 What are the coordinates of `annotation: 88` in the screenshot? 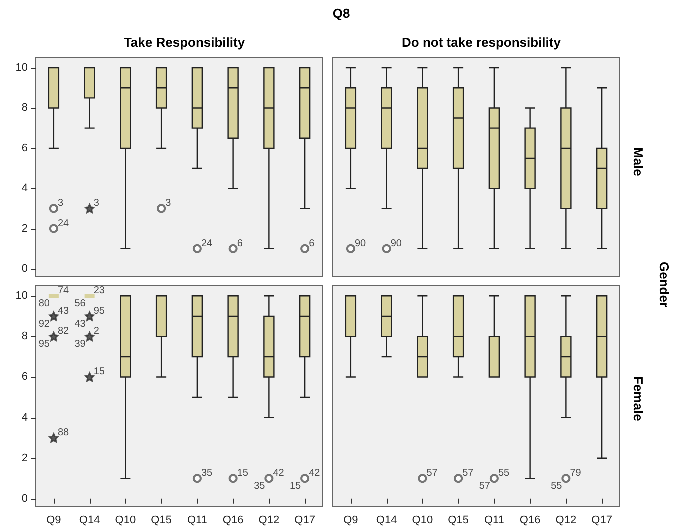 It's located at (64, 433).